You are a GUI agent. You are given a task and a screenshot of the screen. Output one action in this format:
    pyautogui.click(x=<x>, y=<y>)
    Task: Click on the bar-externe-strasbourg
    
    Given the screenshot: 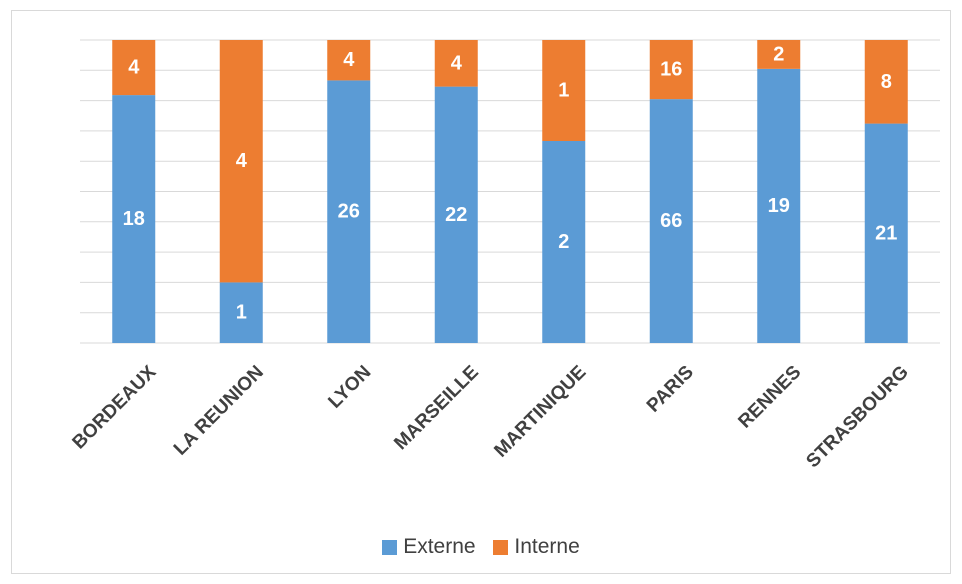 What is the action you would take?
    pyautogui.click(x=886, y=233)
    